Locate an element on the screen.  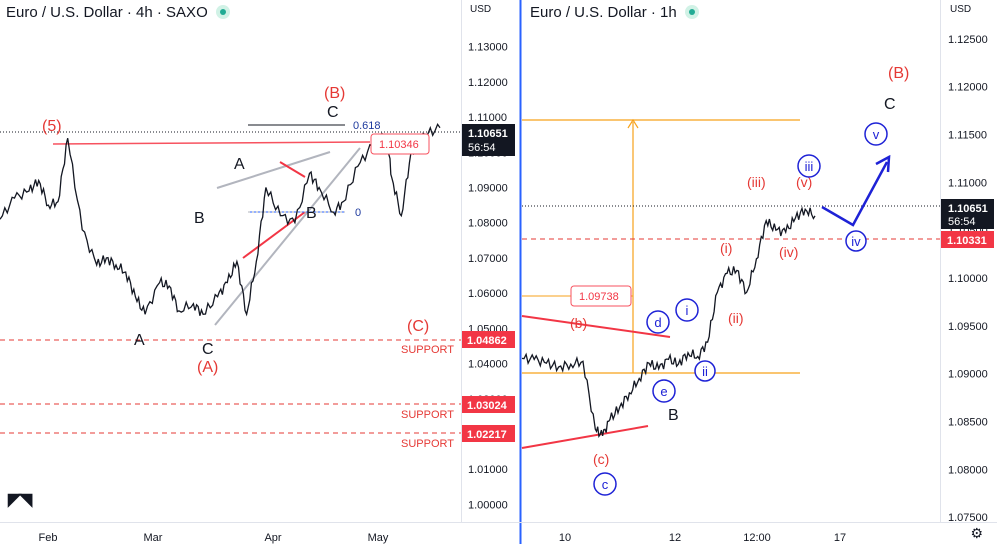
right-projection-arrowhead is located at coordinates (883, 163).